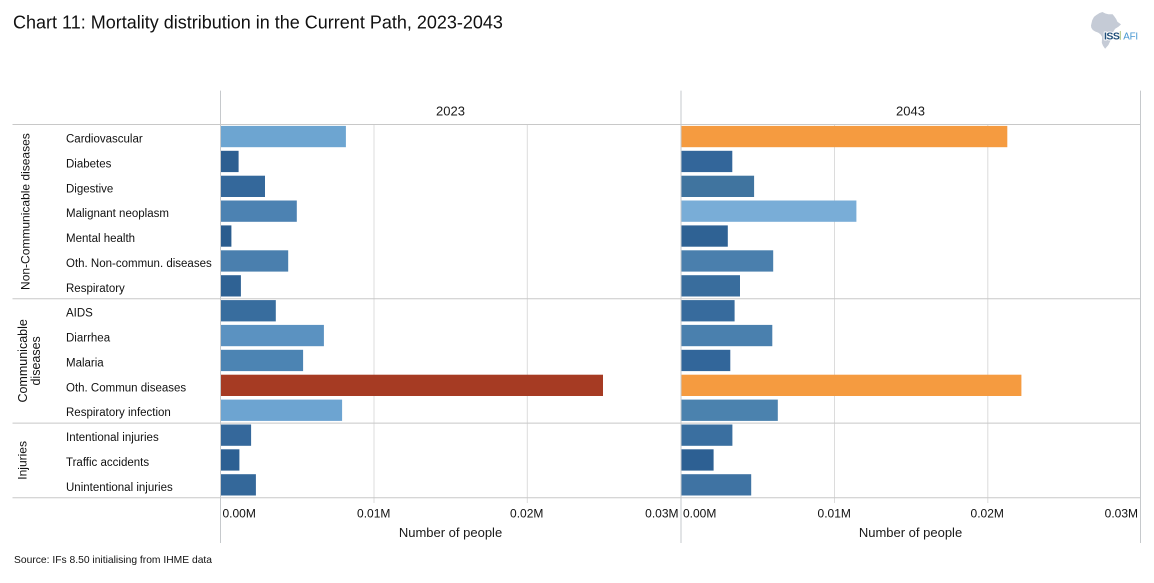 The width and height of the screenshot is (1154, 583). Describe the element at coordinates (23, 360) in the screenshot. I see `svg-text: Communicable` at that location.